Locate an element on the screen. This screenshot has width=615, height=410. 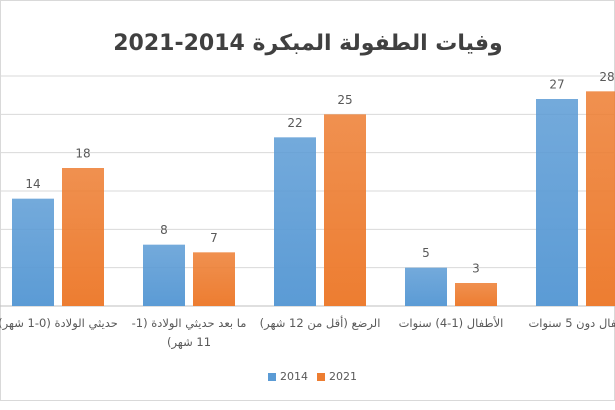
value-label: 28 is located at coordinates (606, 77).